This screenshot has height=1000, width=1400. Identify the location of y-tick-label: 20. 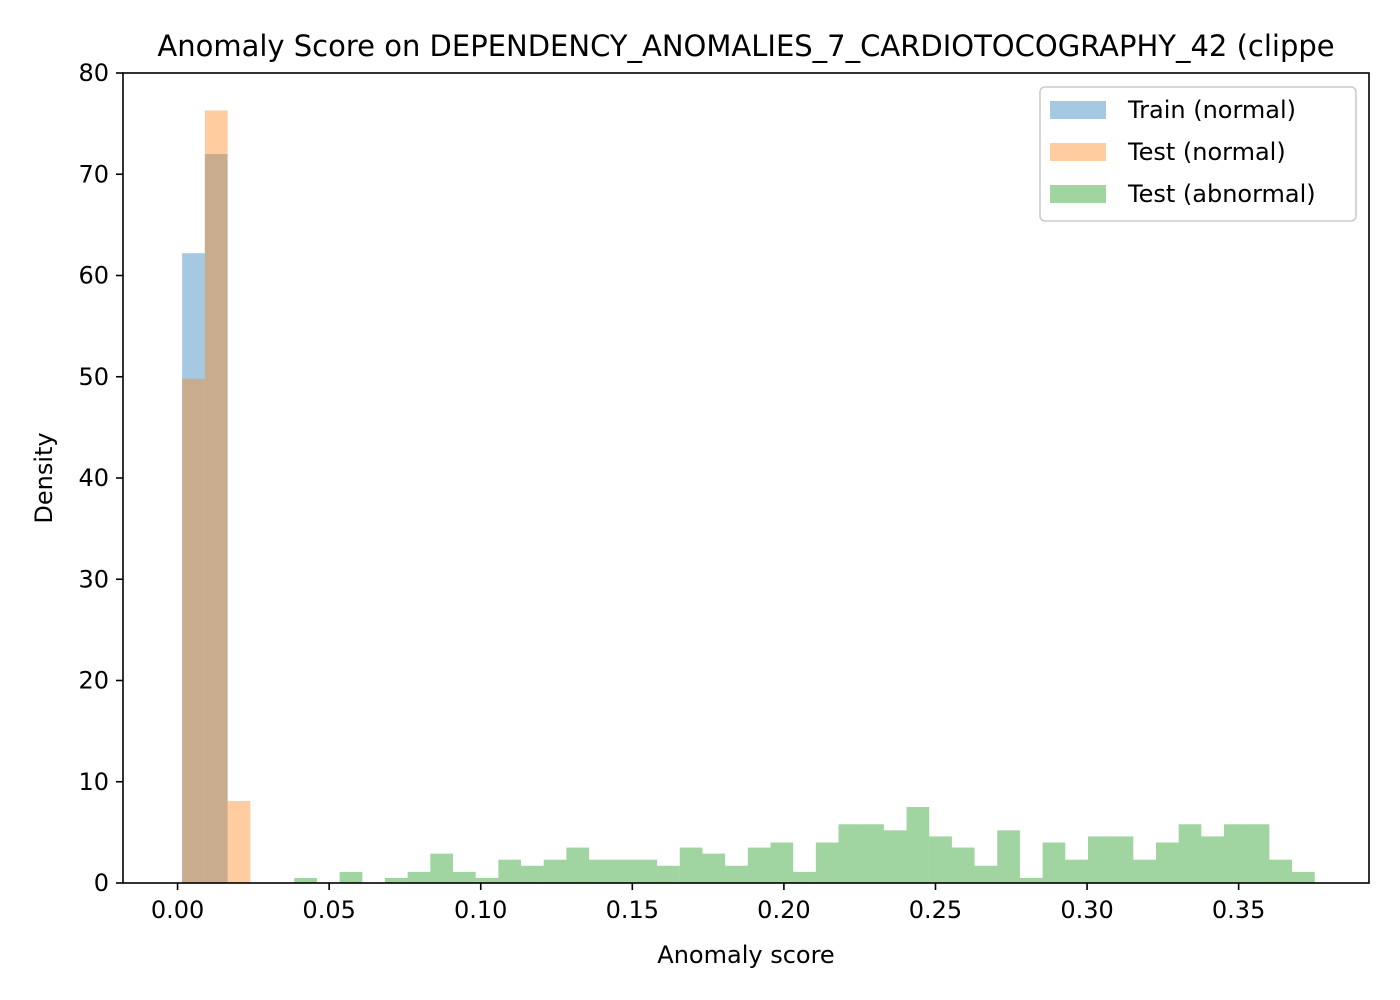
(93, 681).